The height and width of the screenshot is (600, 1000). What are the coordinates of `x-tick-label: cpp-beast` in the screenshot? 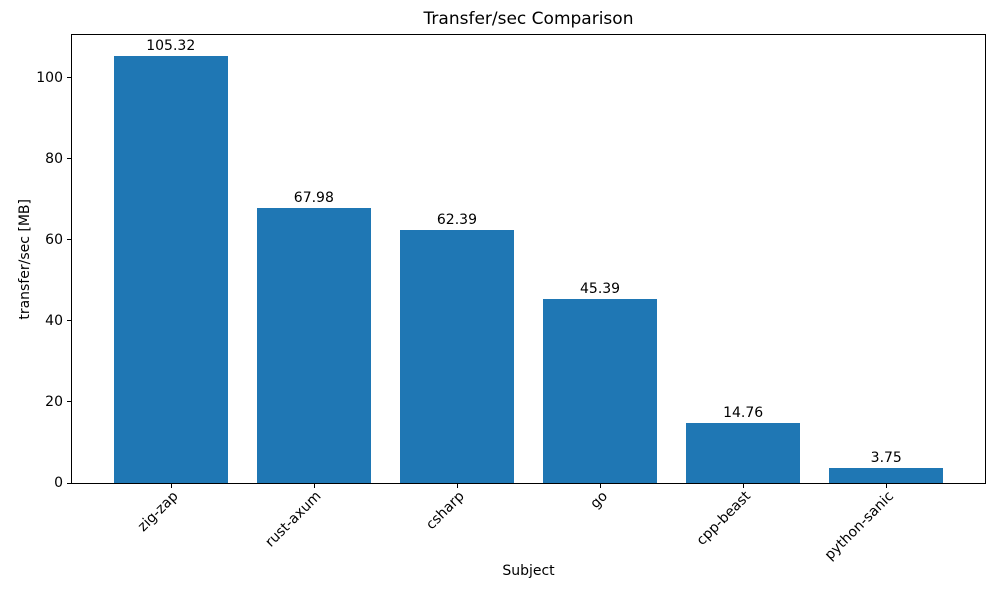 It's located at (723, 518).